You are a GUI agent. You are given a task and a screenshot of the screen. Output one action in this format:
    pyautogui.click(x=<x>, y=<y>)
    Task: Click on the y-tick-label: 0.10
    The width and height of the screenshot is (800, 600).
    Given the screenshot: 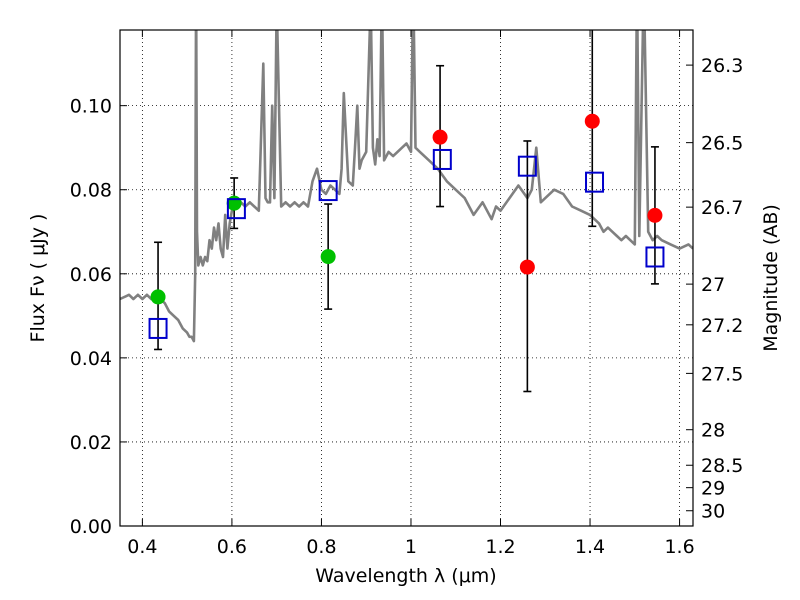 What is the action you would take?
    pyautogui.click(x=91, y=107)
    